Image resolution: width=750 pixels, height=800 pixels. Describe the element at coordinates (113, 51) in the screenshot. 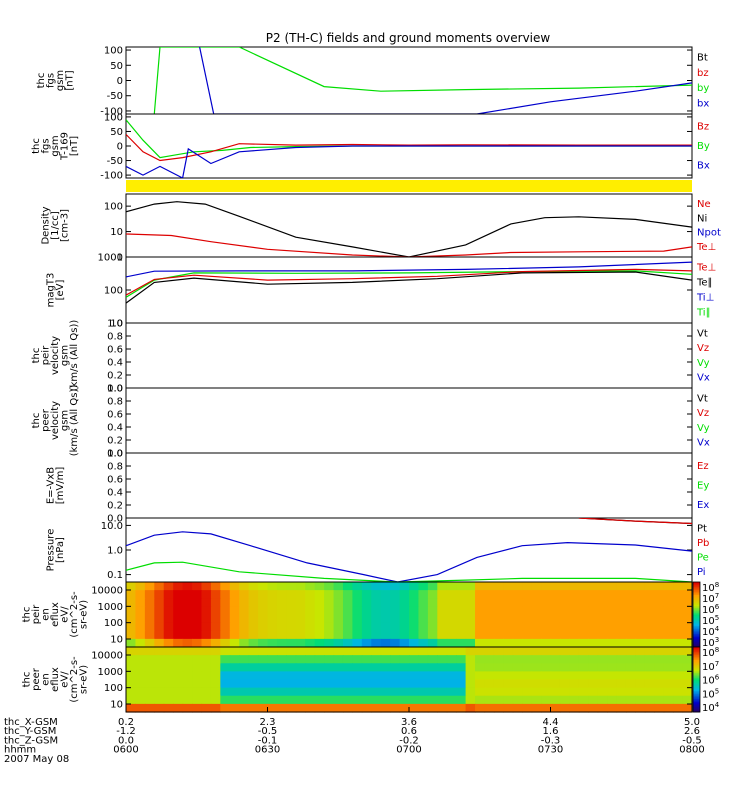

I see `y-tick-label: 100` at that location.